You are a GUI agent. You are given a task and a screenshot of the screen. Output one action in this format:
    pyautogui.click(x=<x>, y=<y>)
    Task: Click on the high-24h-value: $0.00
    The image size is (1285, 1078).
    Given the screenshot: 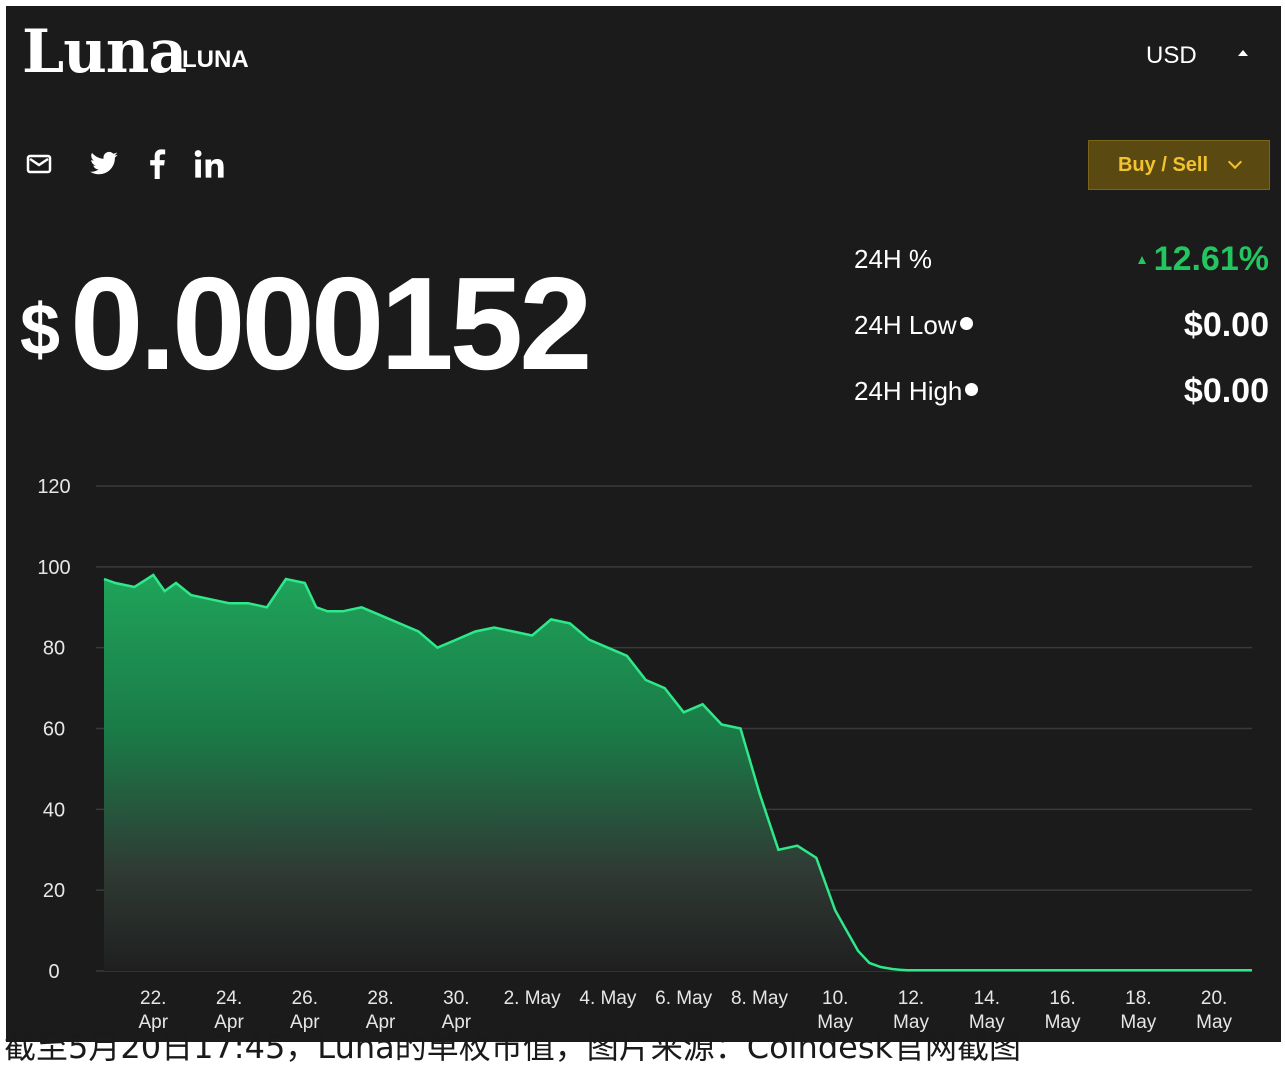 What is the action you would take?
    pyautogui.click(x=1226, y=391)
    